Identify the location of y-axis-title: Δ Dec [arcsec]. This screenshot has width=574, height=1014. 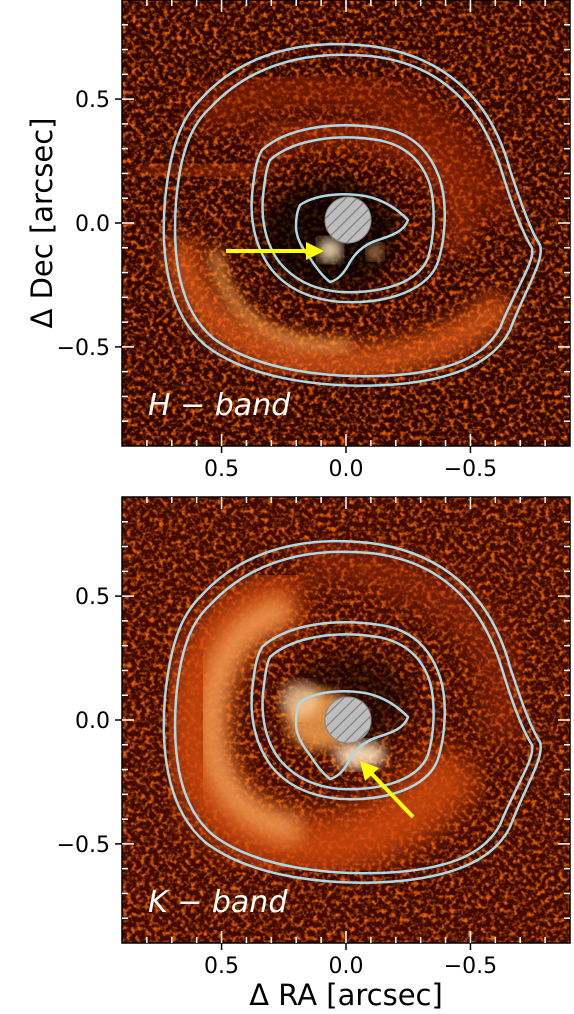
(42, 223).